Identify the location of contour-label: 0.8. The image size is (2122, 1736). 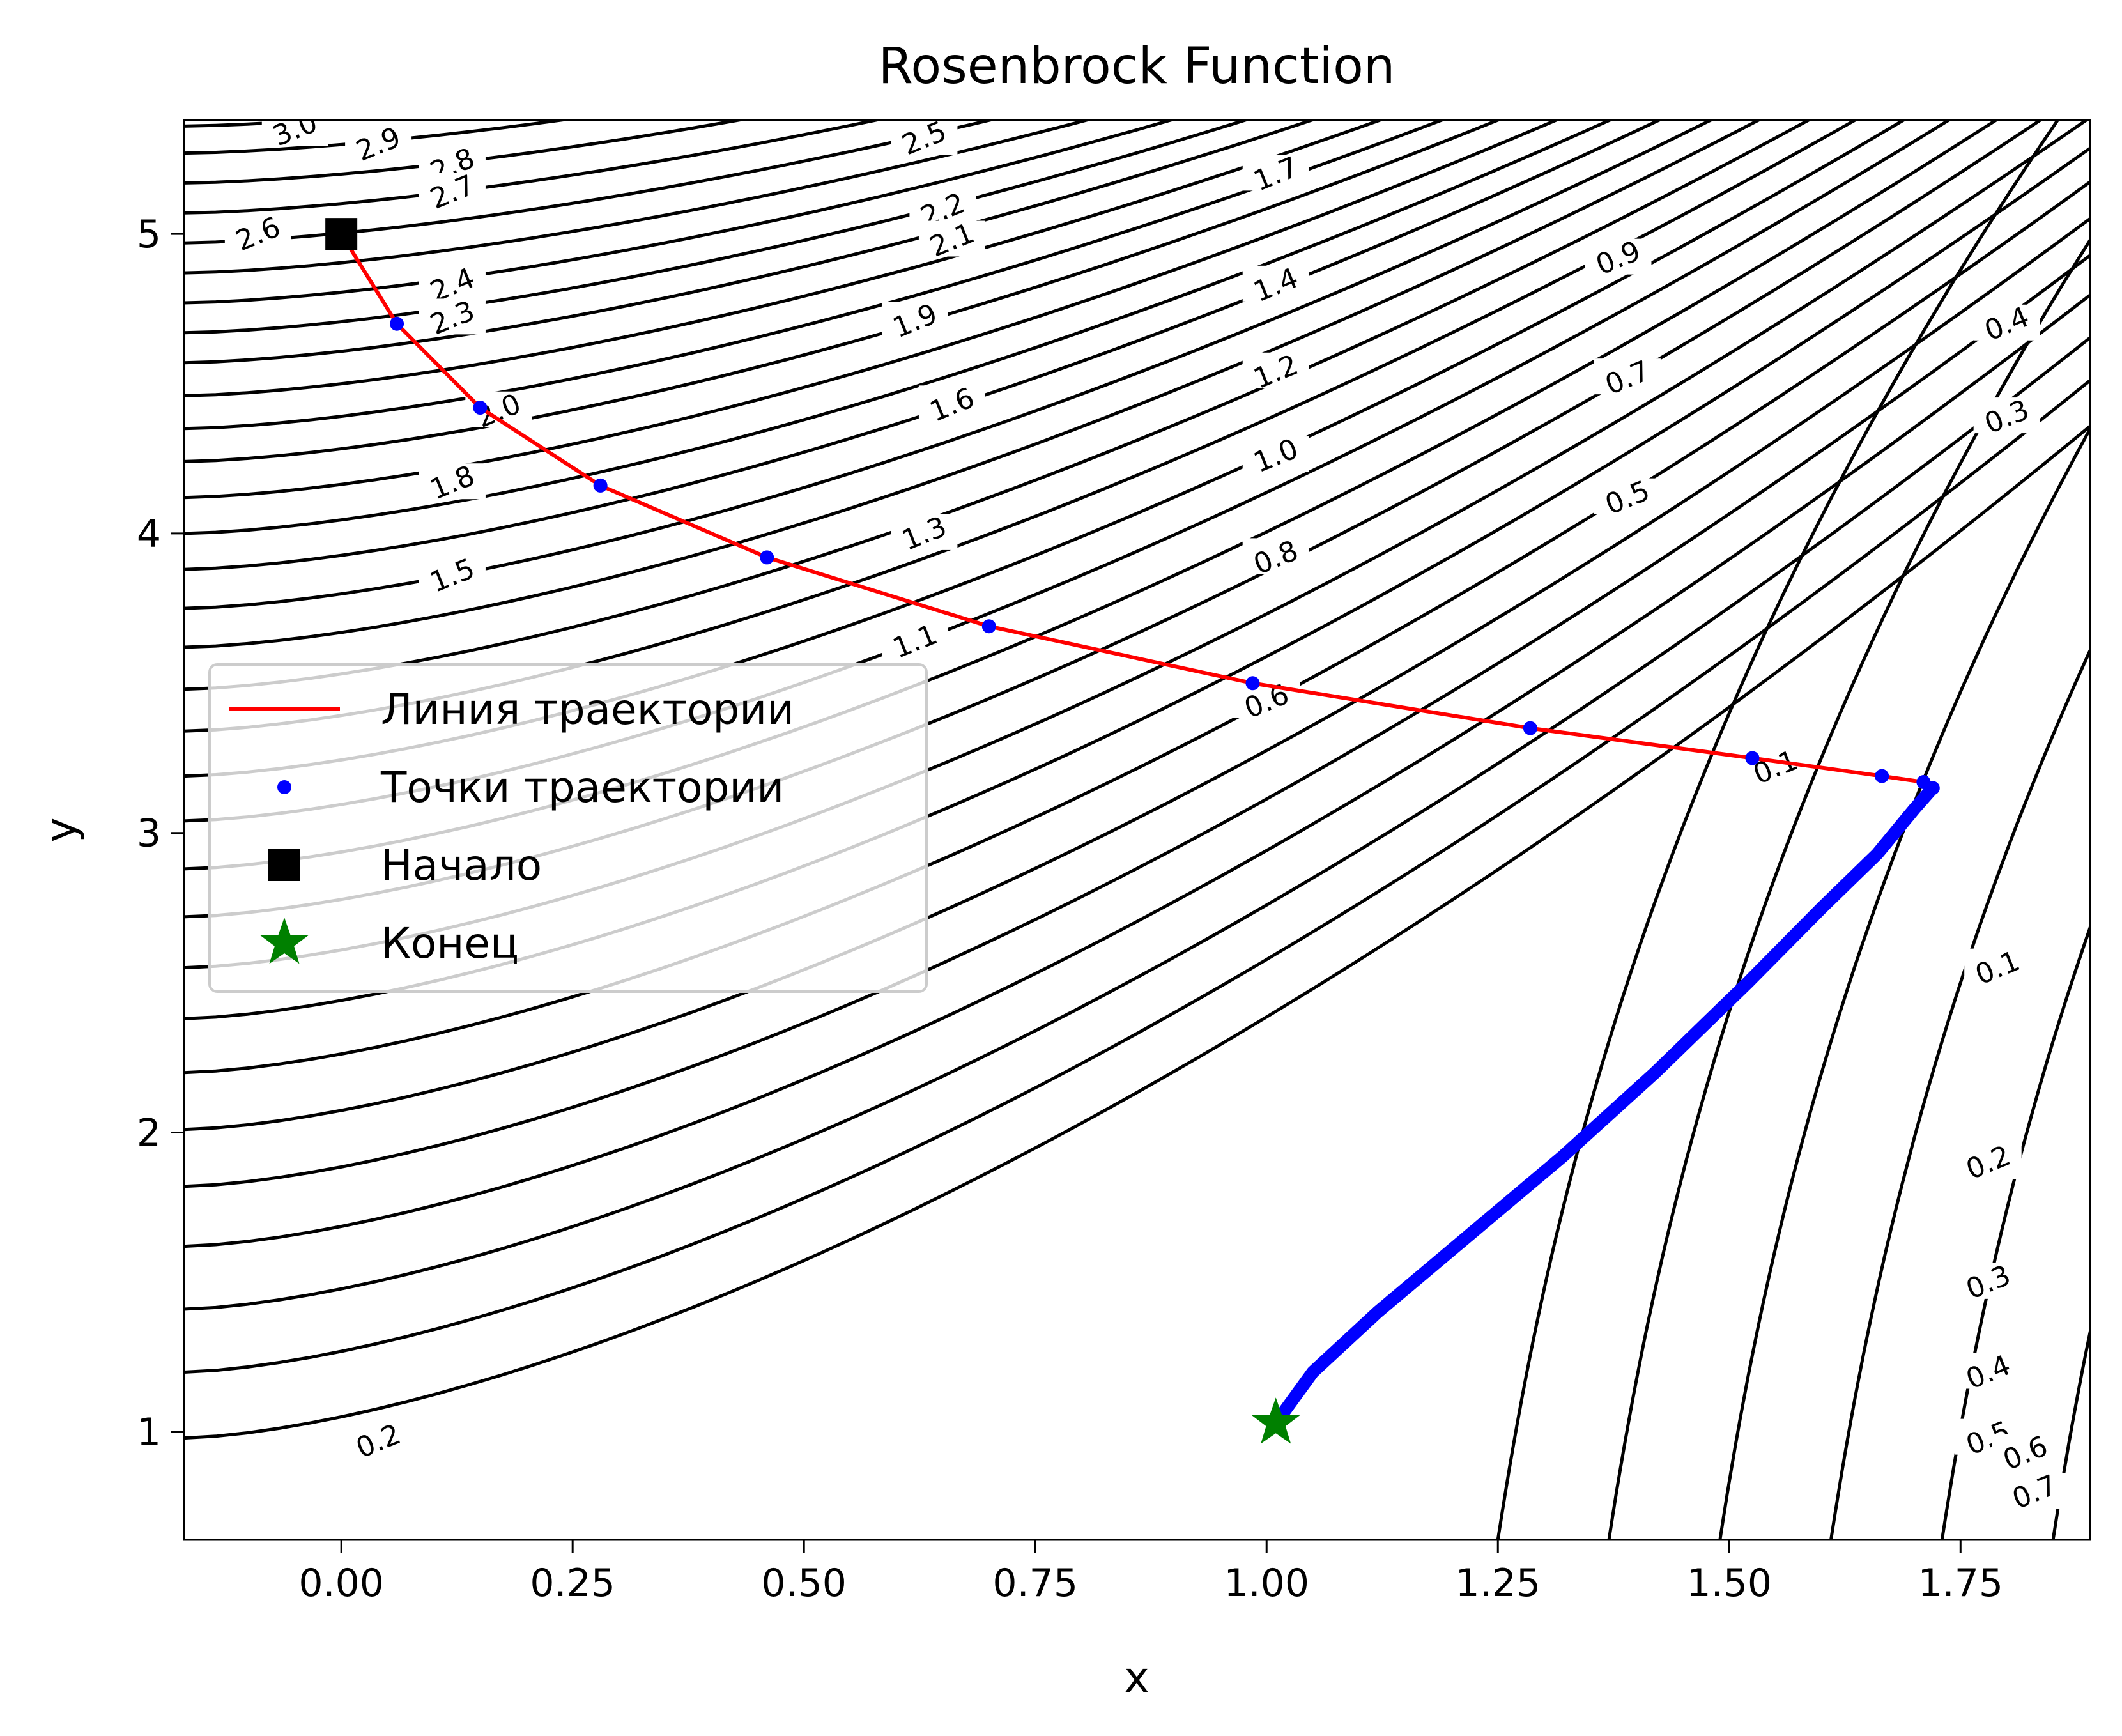
(1275, 557).